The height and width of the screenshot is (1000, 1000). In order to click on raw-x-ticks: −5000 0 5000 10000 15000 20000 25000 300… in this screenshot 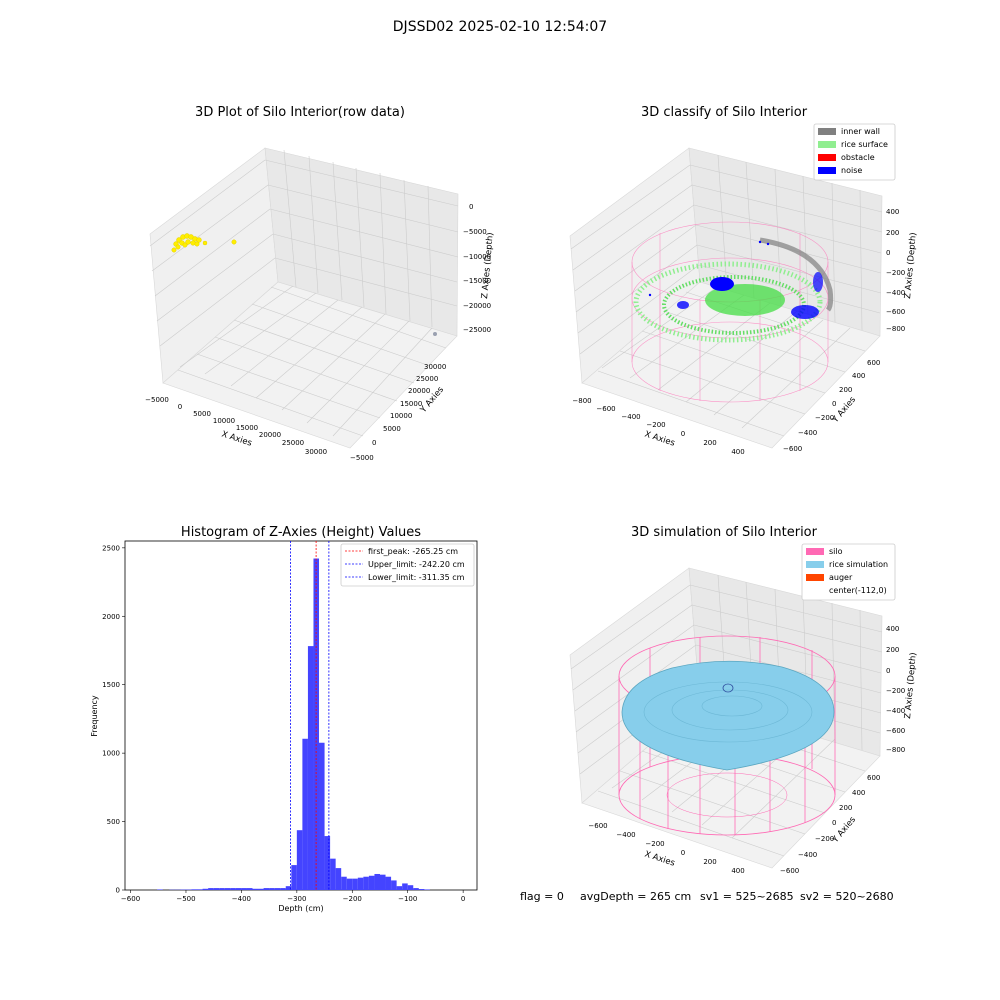, I will do `click(236, 426)`.